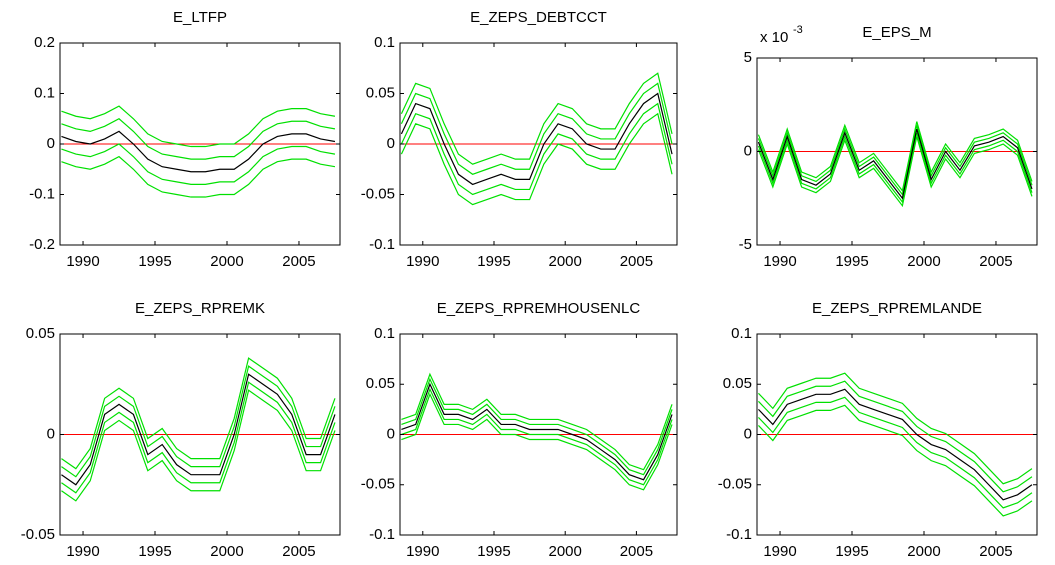  Describe the element at coordinates (896, 32) in the screenshot. I see `chart-title: E_EPS_M` at that location.